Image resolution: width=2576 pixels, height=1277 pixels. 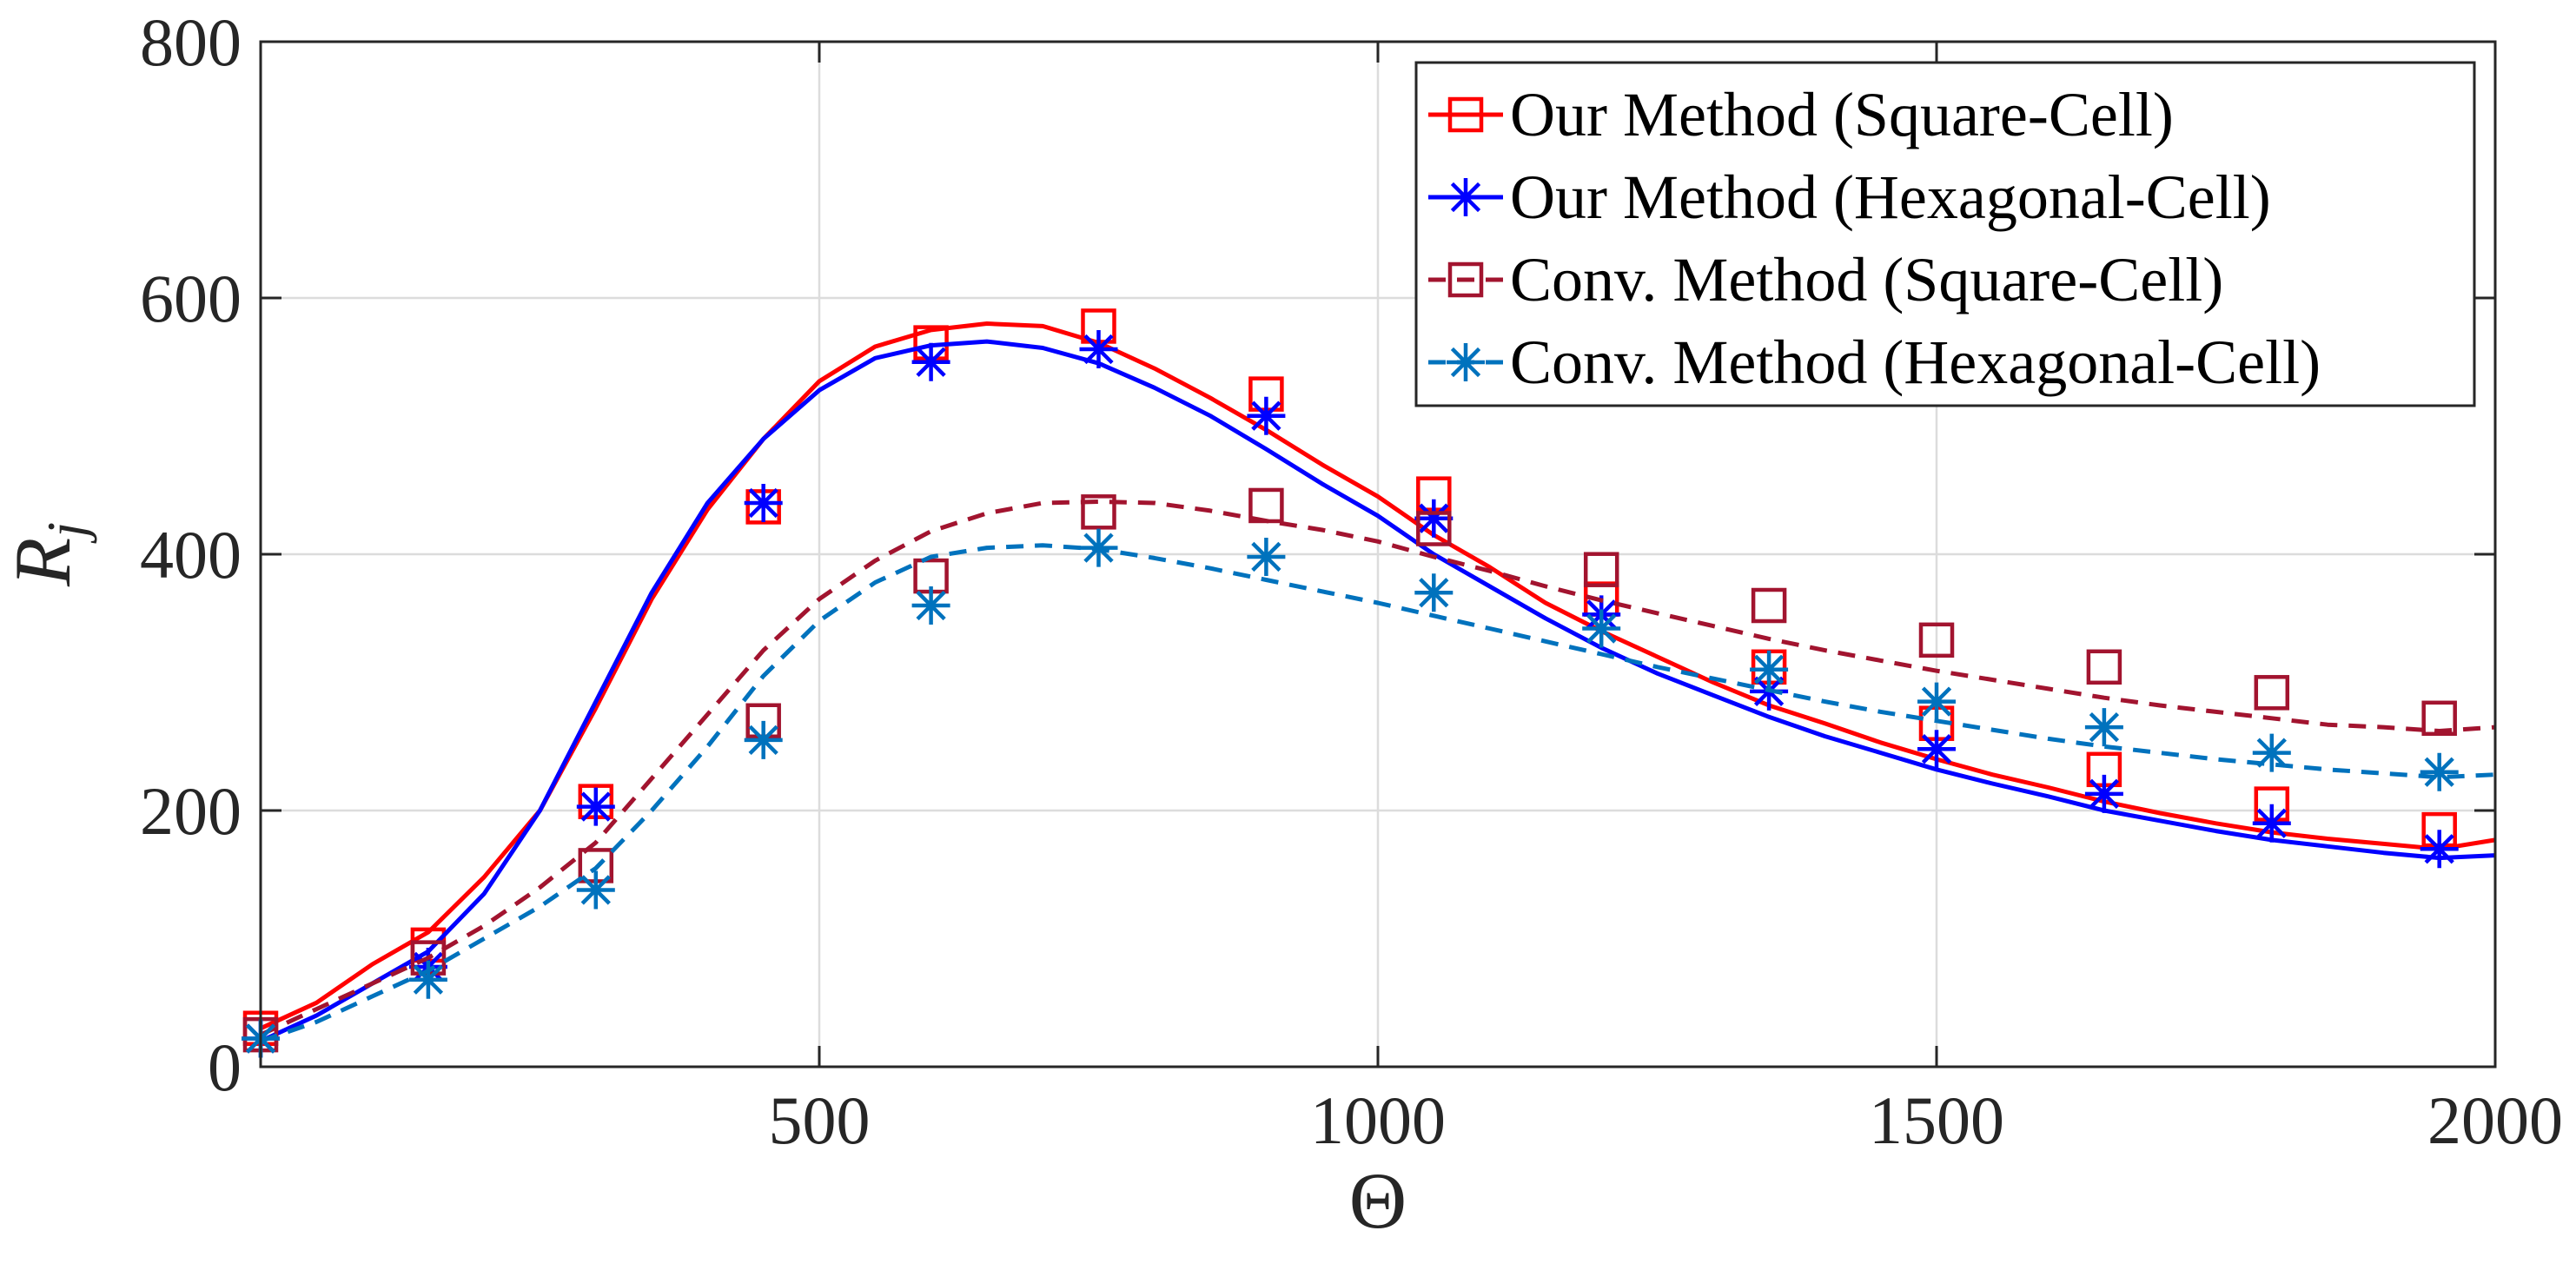 I want to click on legend-entry-conv-method-hexagonal-cell: Conv. Method (Hexagonal-Cell), so click(x=1874, y=363).